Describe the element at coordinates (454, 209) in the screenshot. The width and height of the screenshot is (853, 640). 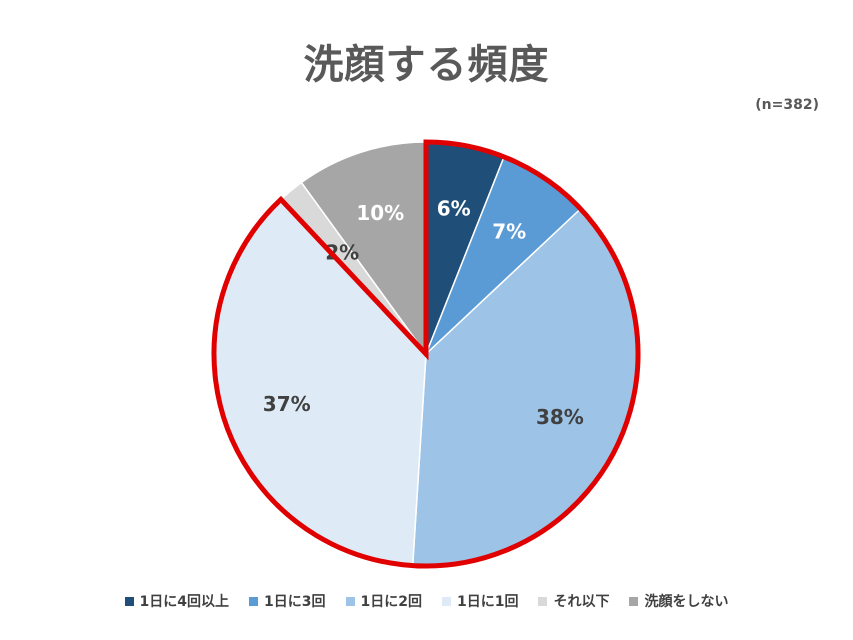
I see `data-label-1: 6%` at that location.